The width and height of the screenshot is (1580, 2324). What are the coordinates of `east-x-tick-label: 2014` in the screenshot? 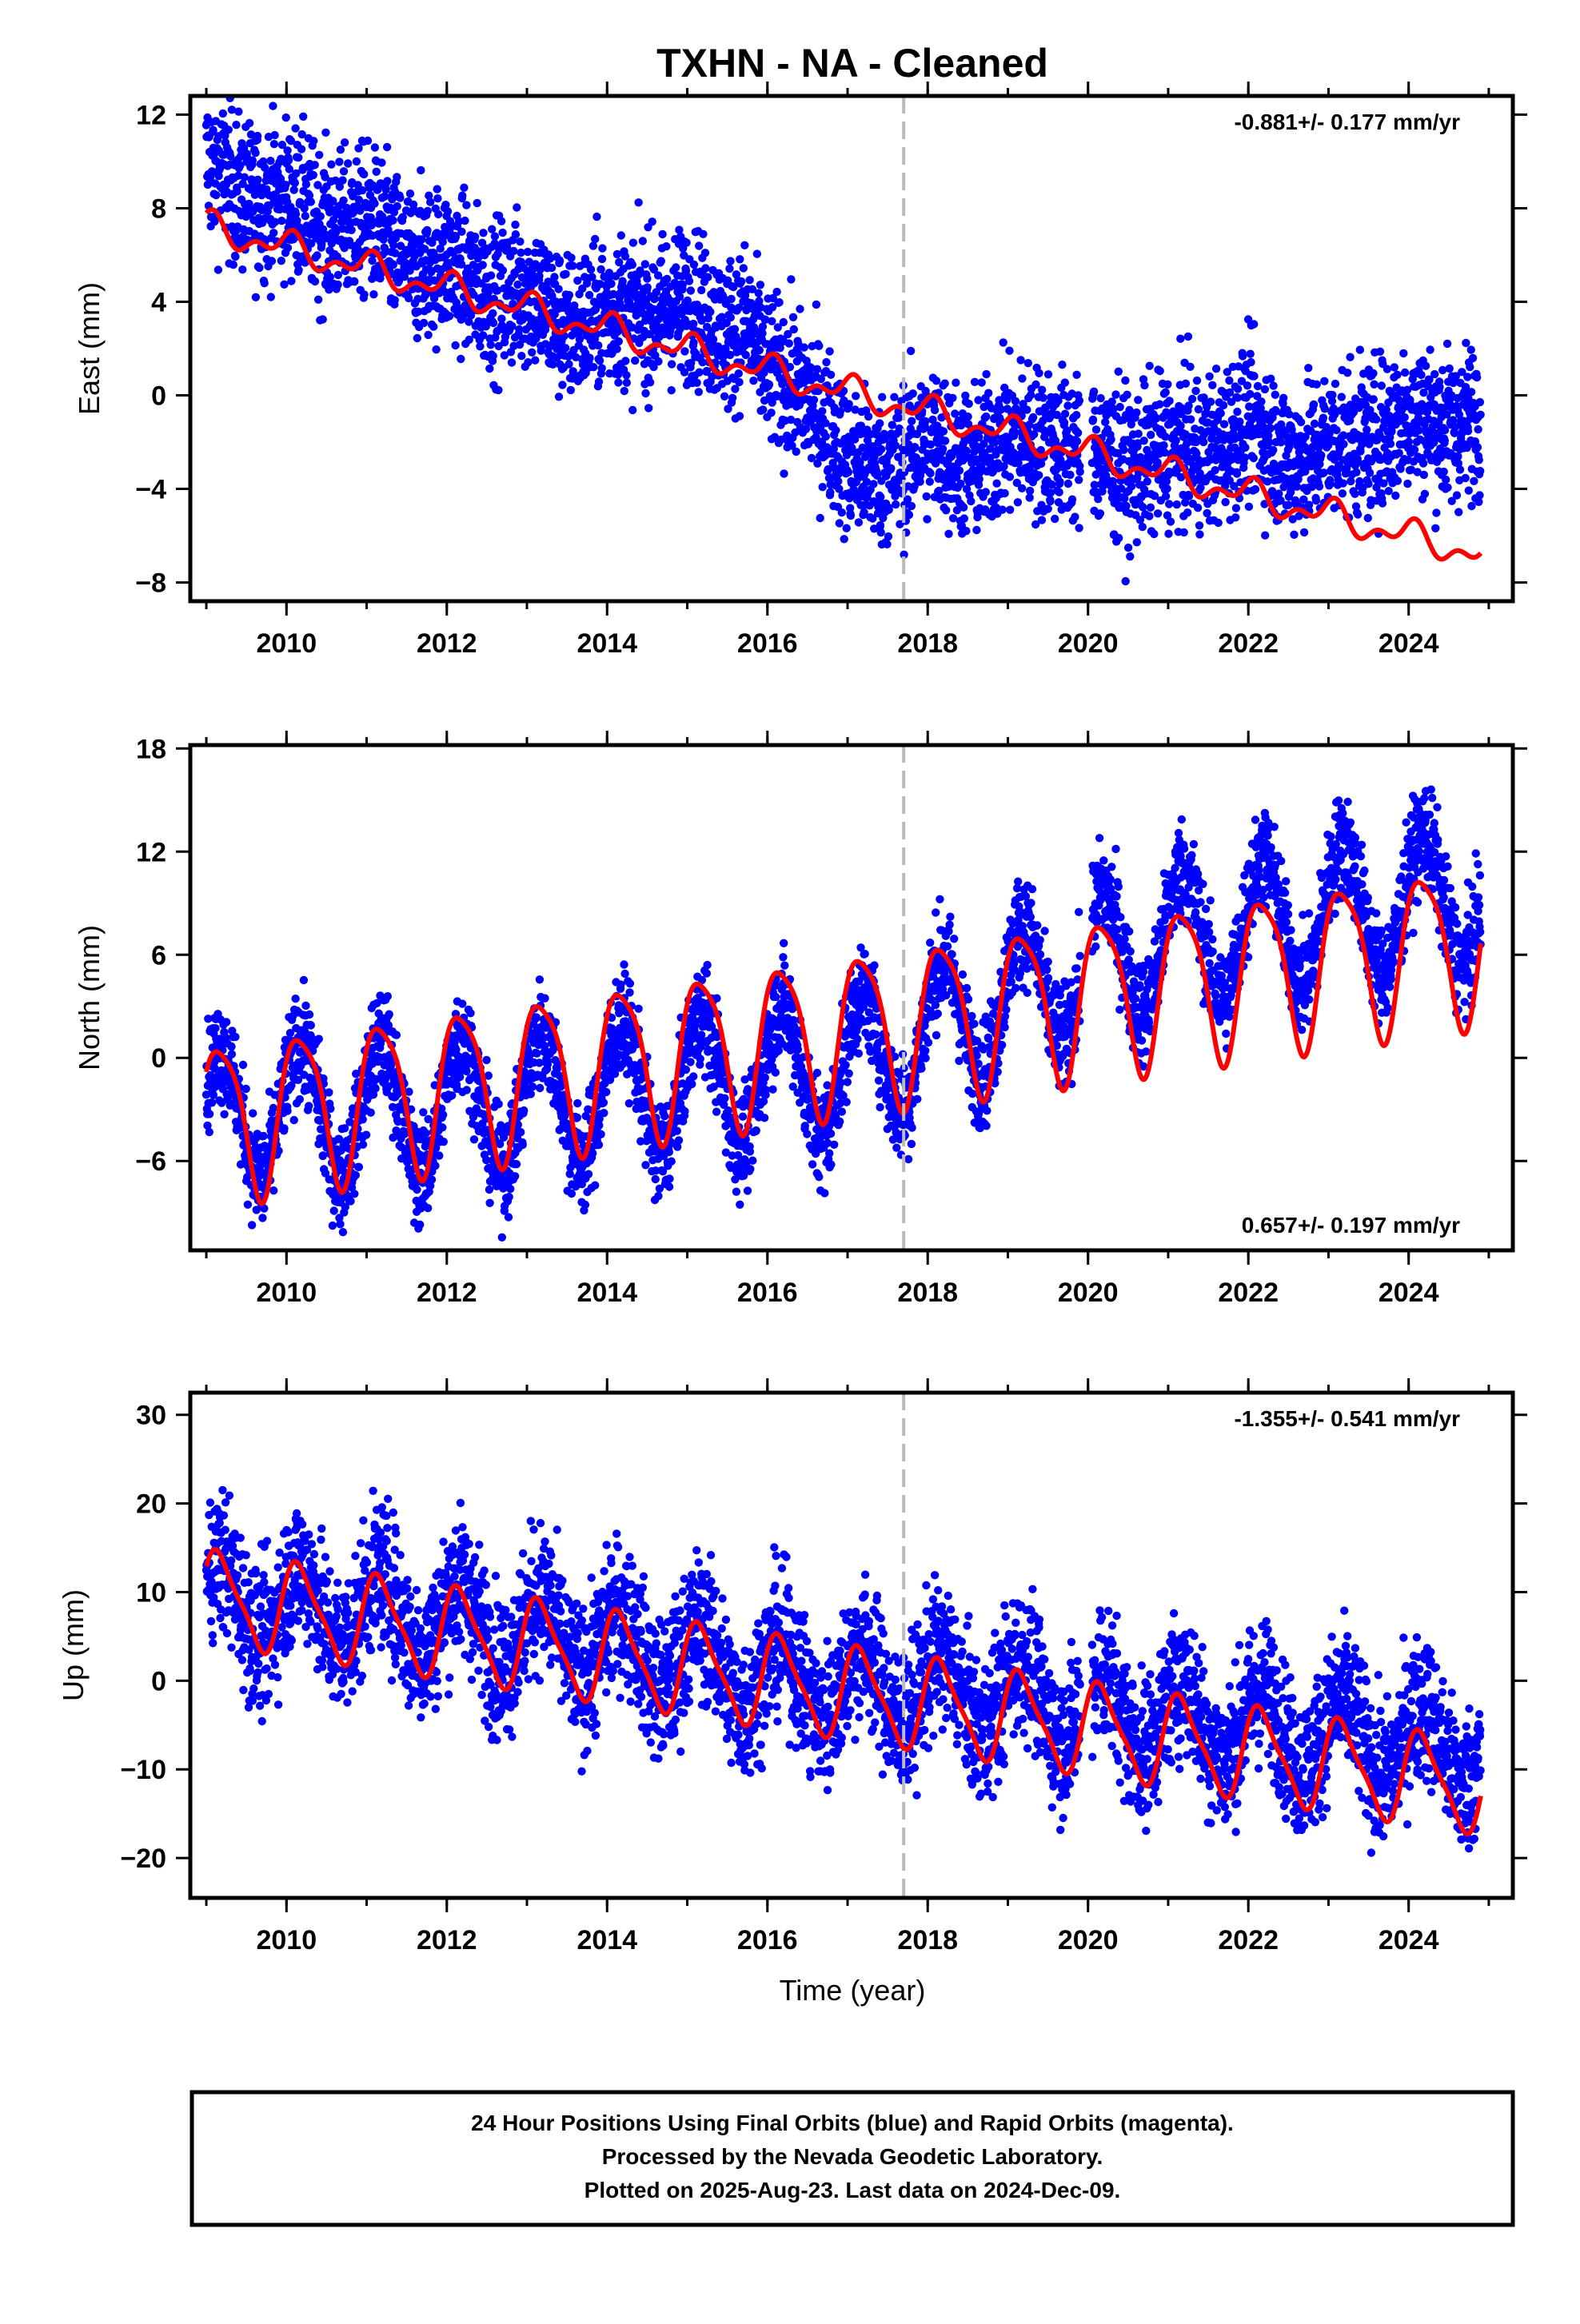 It's located at (607, 644).